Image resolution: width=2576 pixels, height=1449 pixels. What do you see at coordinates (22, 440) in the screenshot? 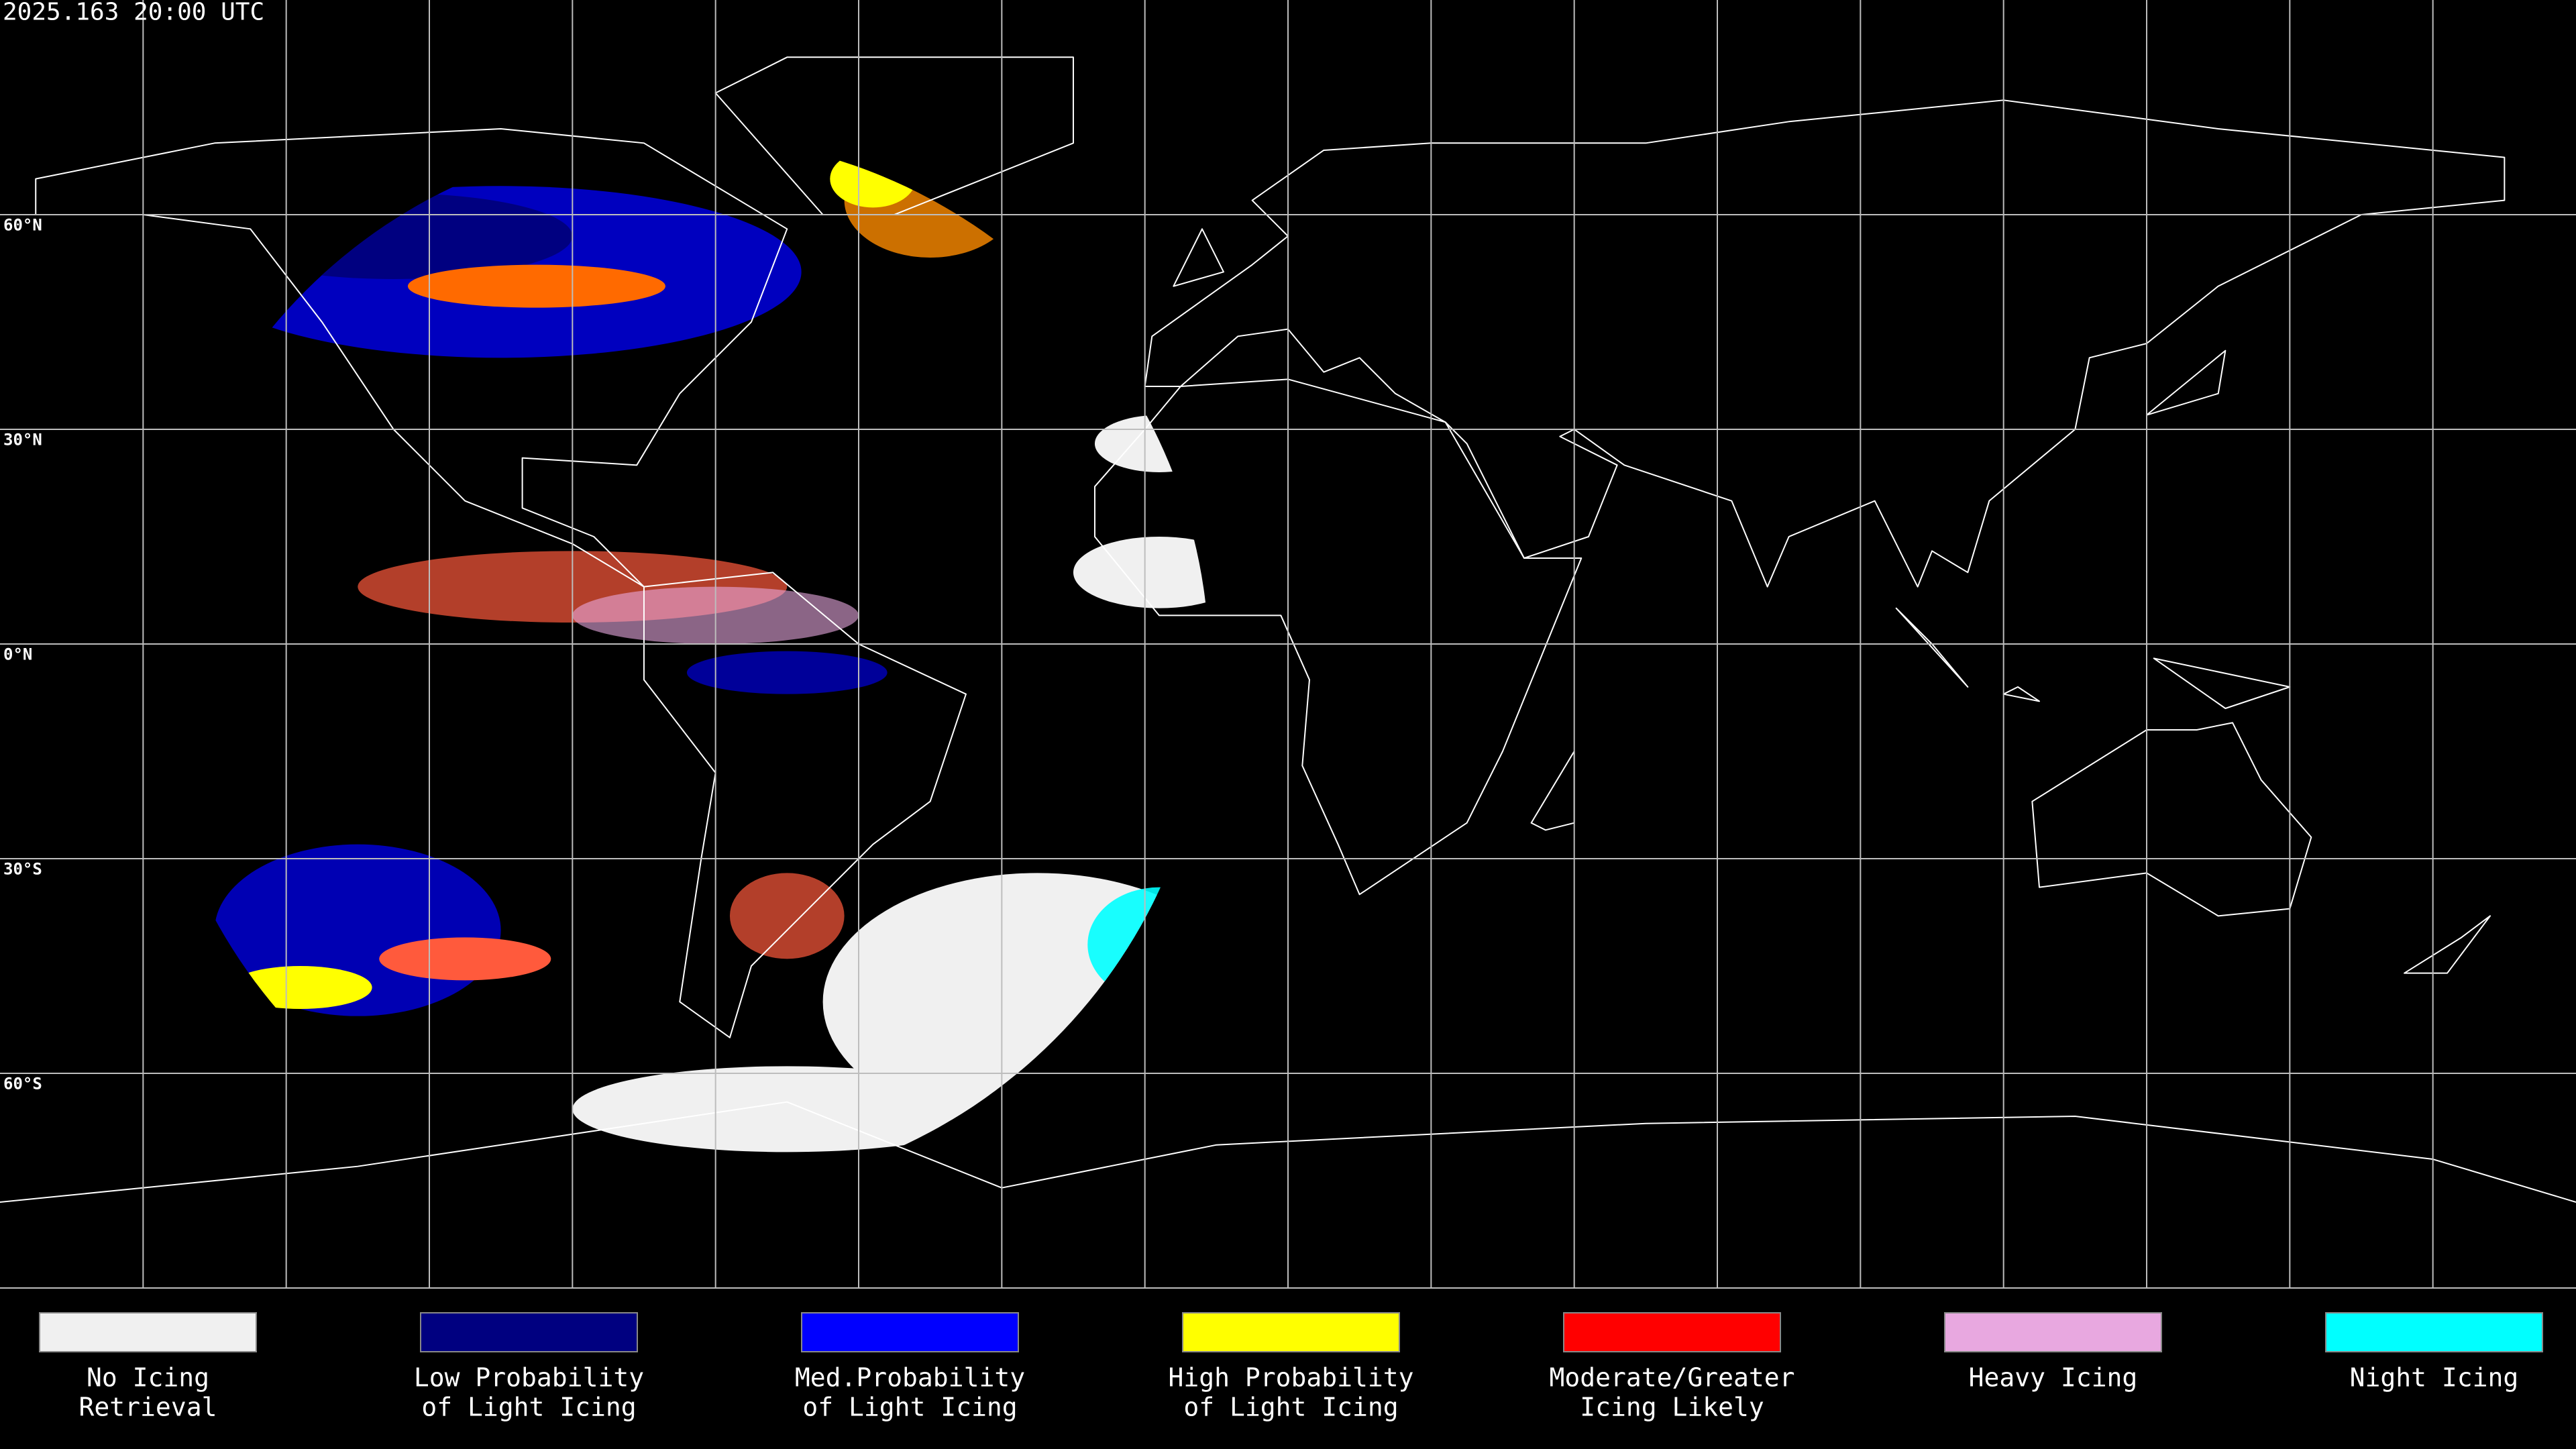
I see `lat-label: 30°N` at bounding box center [22, 440].